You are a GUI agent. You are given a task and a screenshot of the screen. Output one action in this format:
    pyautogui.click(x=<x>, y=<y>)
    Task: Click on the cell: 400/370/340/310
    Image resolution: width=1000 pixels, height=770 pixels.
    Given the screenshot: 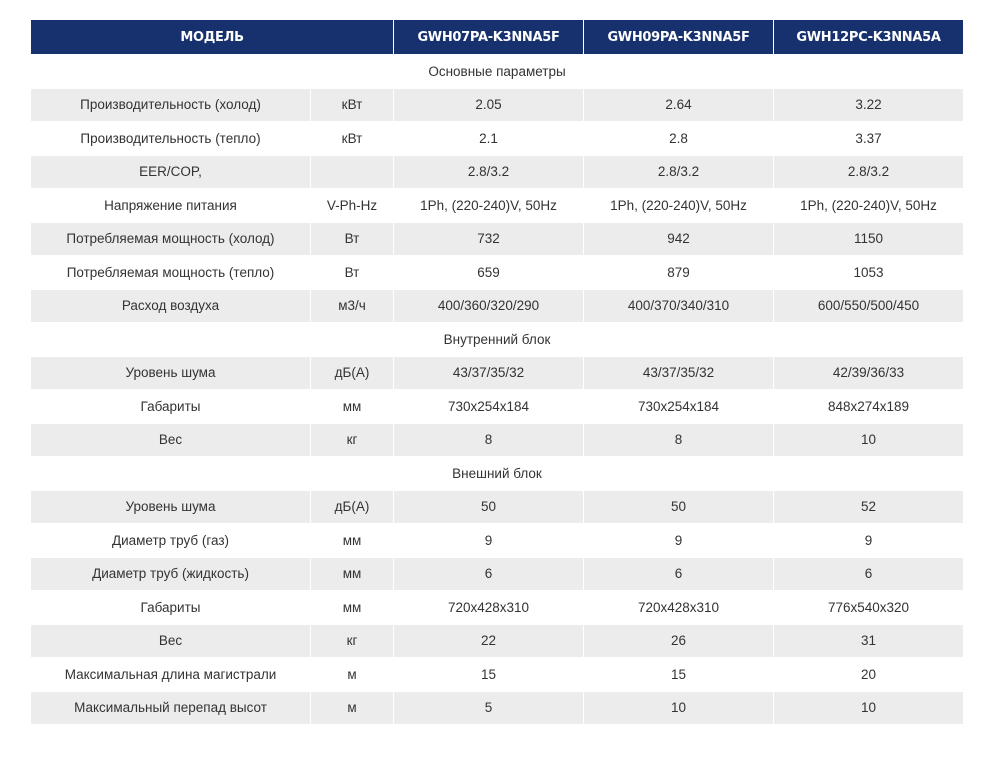 What is the action you would take?
    pyautogui.click(x=679, y=305)
    